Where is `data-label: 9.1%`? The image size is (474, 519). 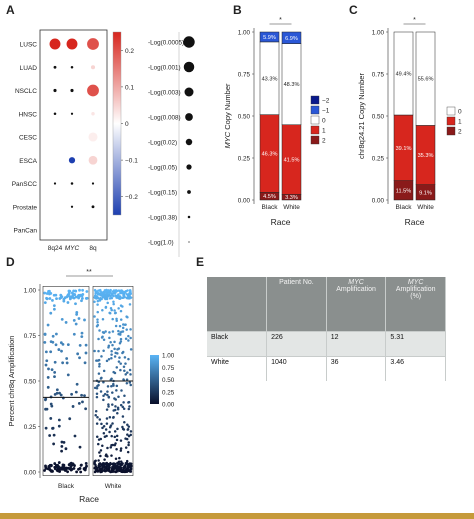
data-label: 9.1% is located at coordinates (425, 193).